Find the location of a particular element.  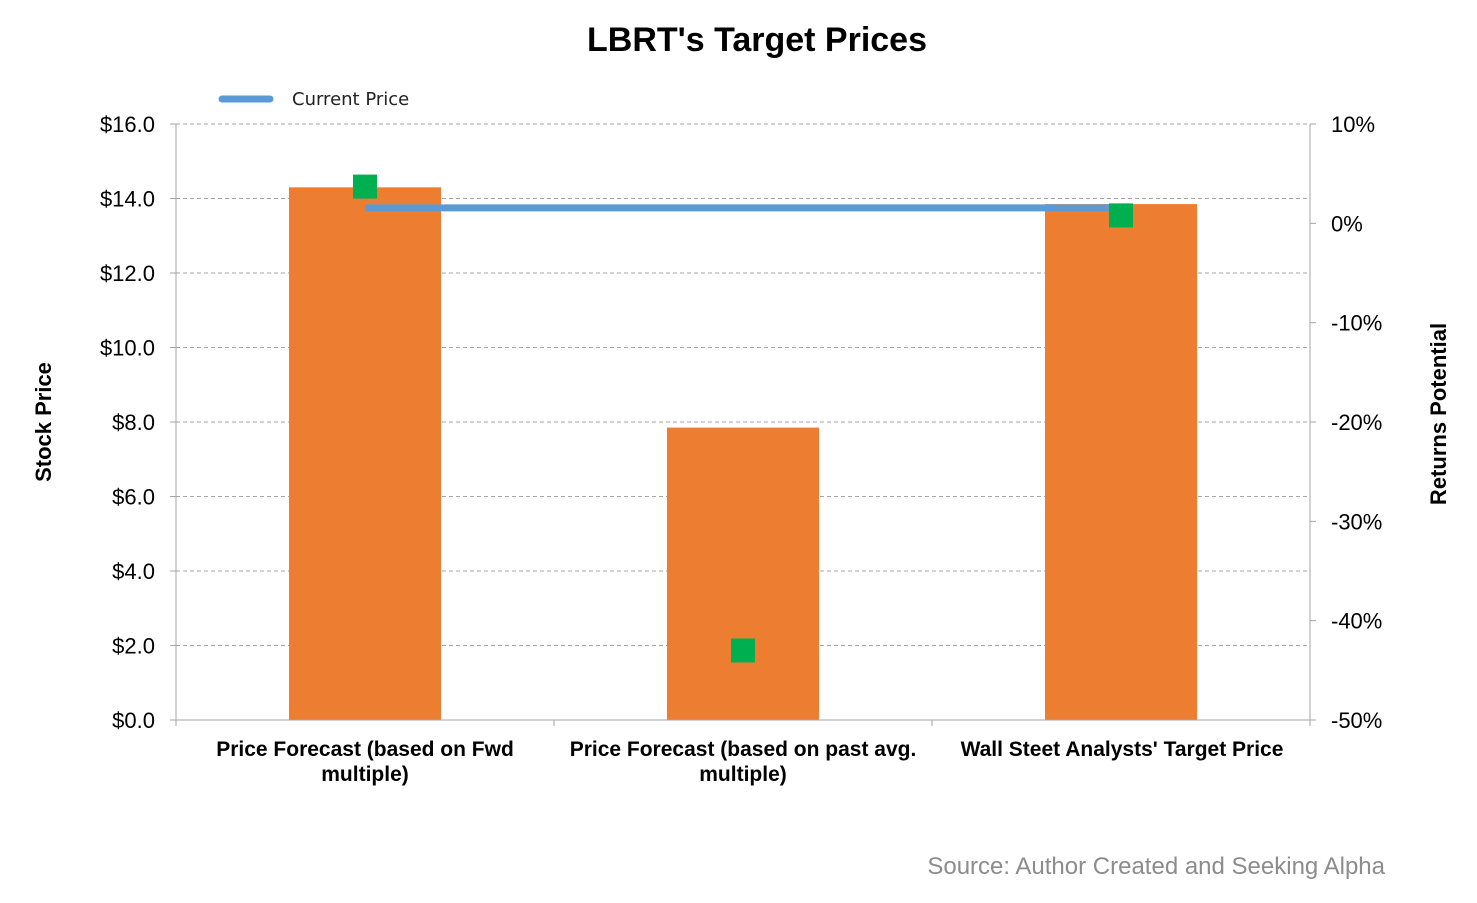

y-axis-ticks: $0.0 $2.0 $4.0 $6.0 $8.0 $10.0 $12.0 $14.0 $16.0 is located at coordinates (127, 422).